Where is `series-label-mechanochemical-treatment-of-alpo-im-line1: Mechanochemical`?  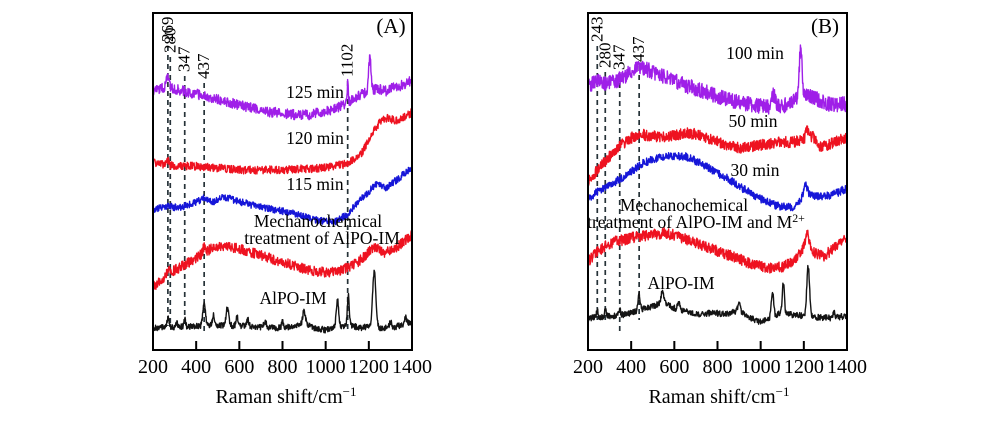 series-label-mechanochemical-treatment-of-alpo-im-line1: Mechanochemical is located at coordinates (318, 221).